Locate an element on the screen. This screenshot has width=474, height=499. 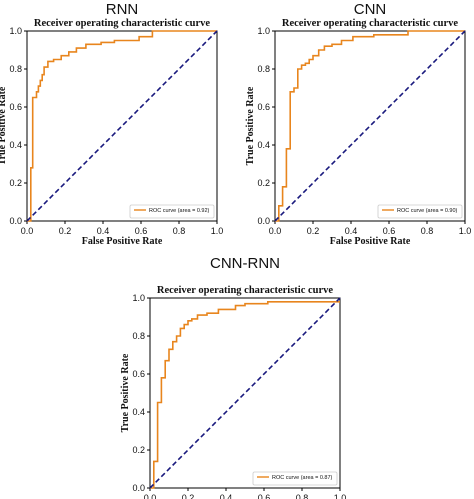
legend-label: ROC curve (area = 0.87) is located at coordinates (302, 478).